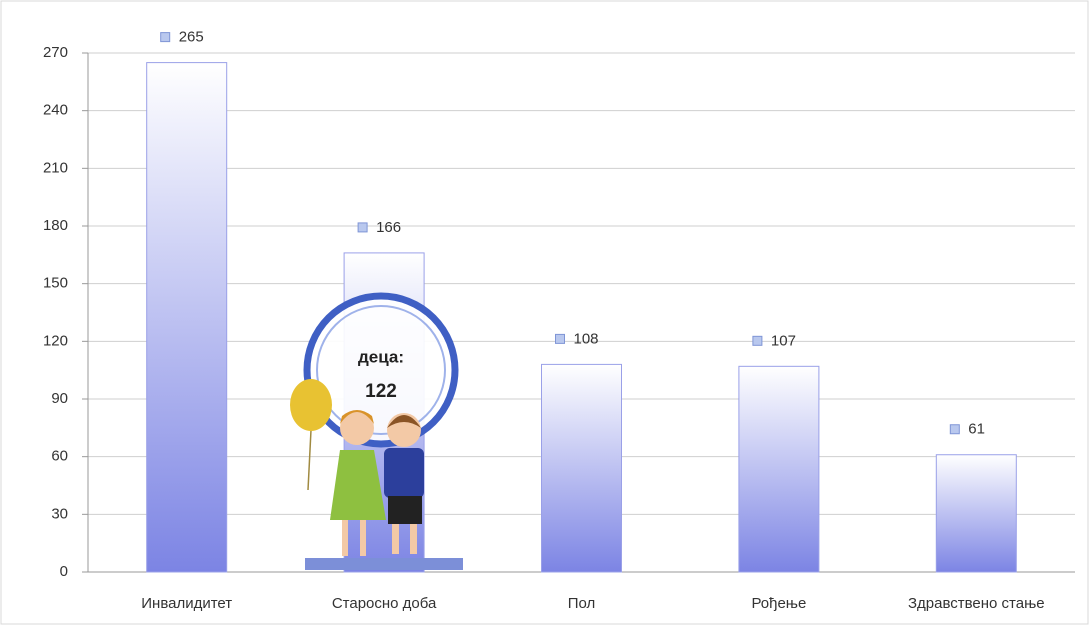  What do you see at coordinates (59, 513) in the screenshot?
I see `y-tick-label: 30` at bounding box center [59, 513].